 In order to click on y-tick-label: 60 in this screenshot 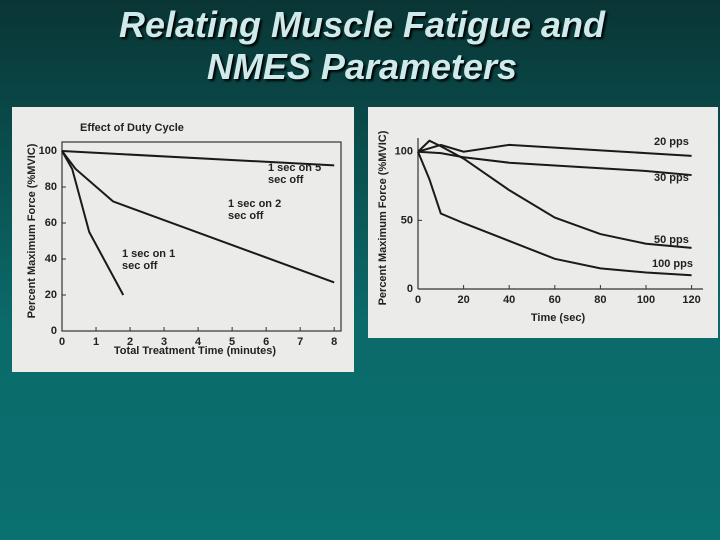, I will do `click(51, 223)`.